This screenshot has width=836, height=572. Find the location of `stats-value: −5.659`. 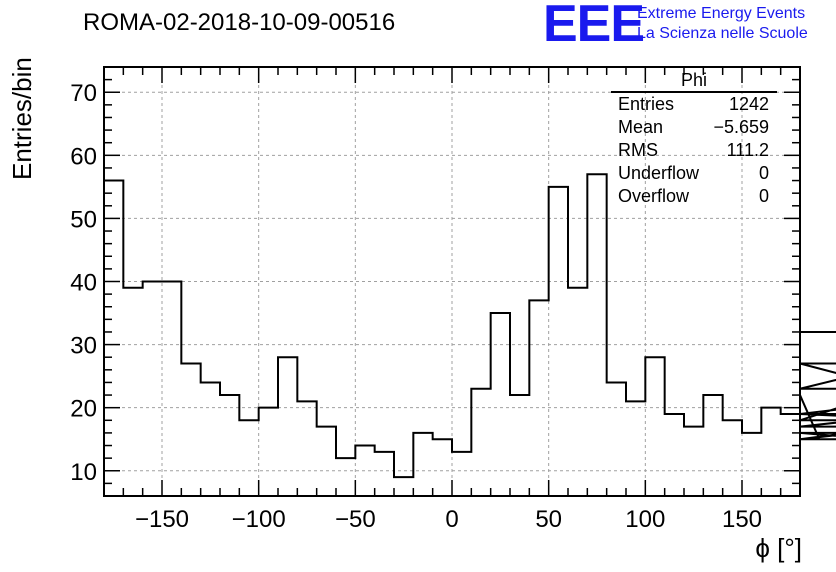

stats-value: −5.659 is located at coordinates (741, 127).